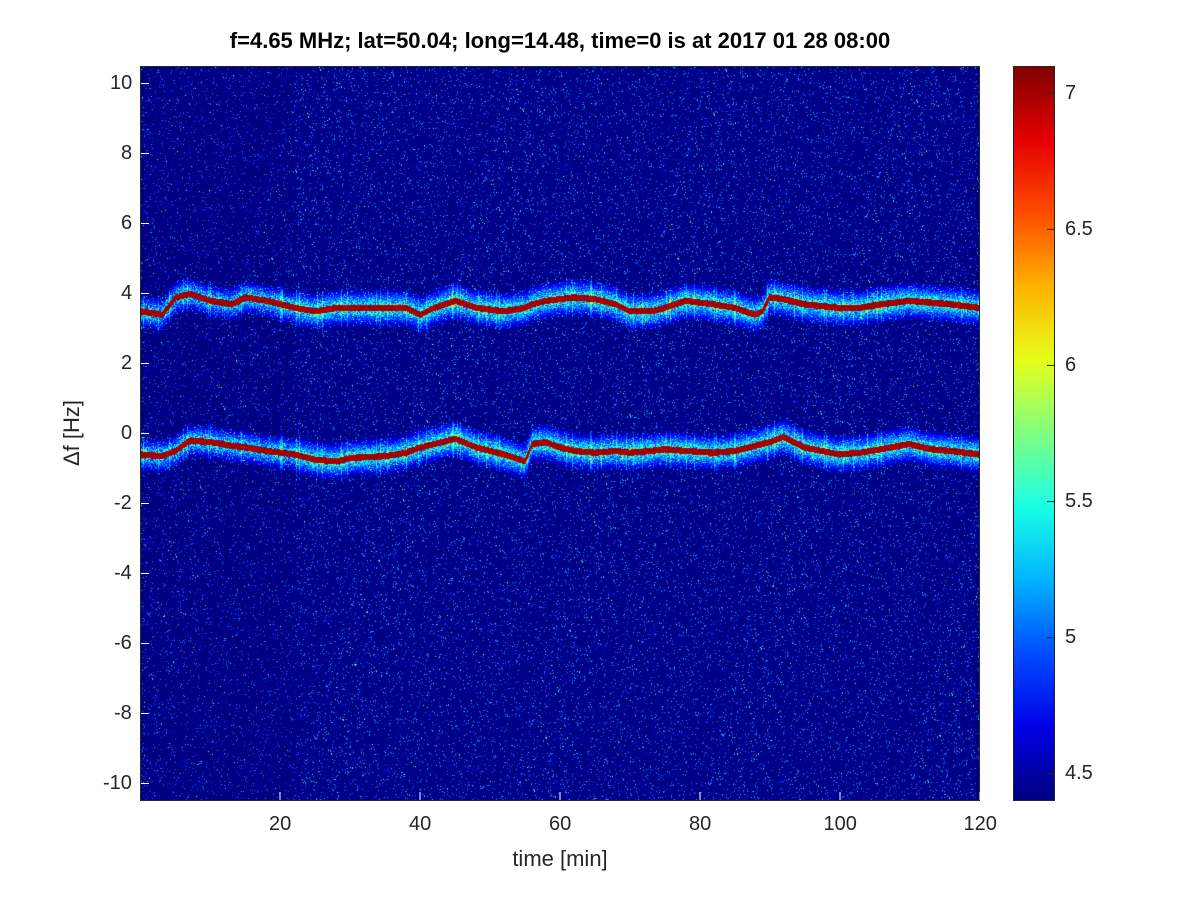  What do you see at coordinates (123, 573) in the screenshot?
I see `y-tick-label: -4` at bounding box center [123, 573].